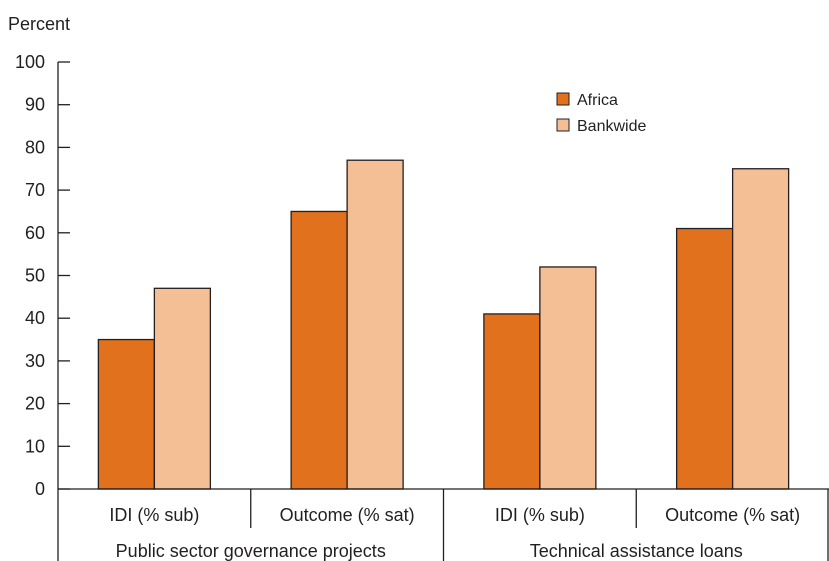 The image size is (829, 561). I want to click on y-tick-label: 20, so click(35, 404).